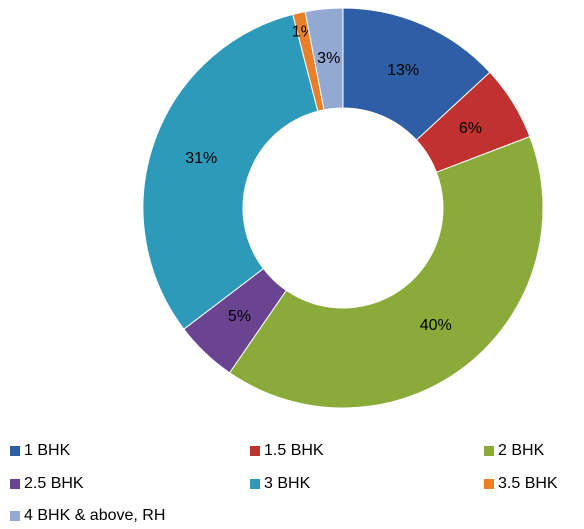 This screenshot has height=529, width=584. I want to click on legend-label: 1 BHK, so click(47, 450).